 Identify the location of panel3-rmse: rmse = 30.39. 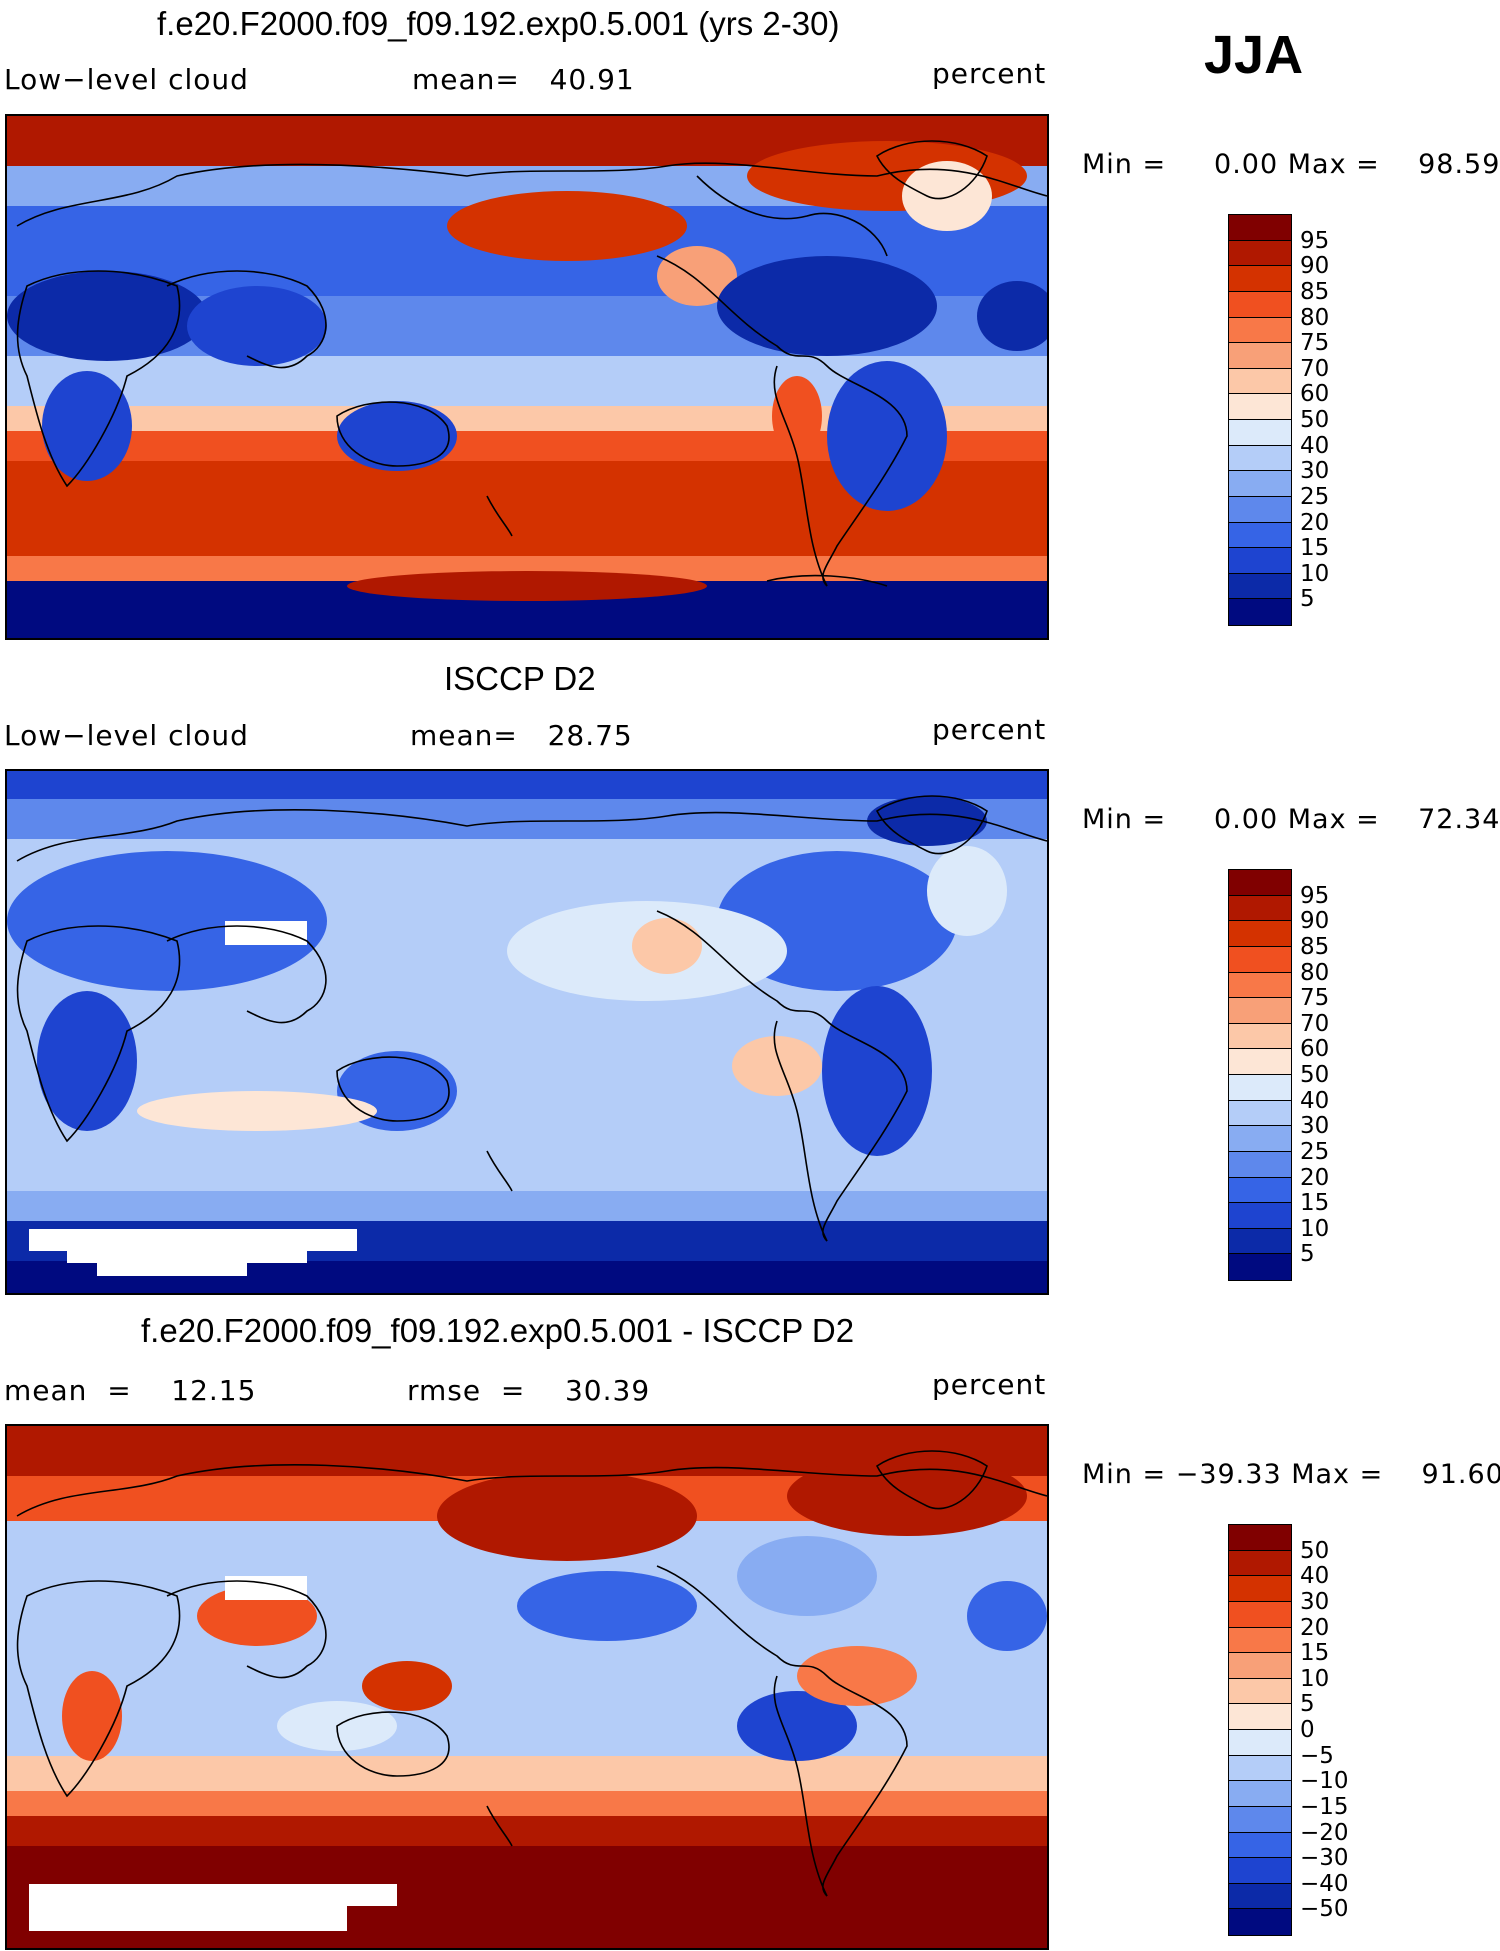
(529, 1390).